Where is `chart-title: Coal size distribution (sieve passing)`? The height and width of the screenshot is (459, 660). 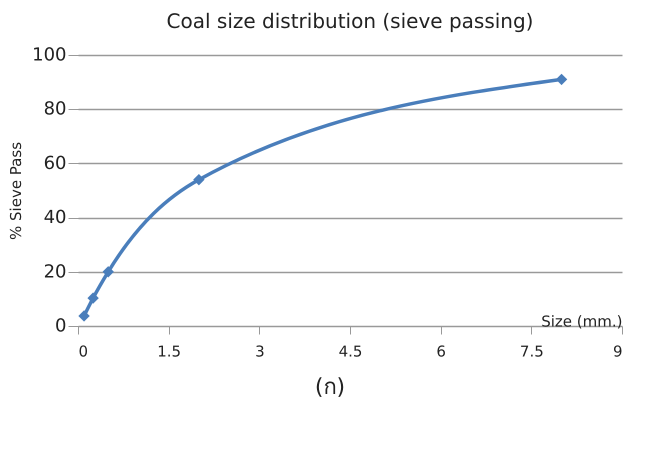 chart-title: Coal size distribution (sieve passing) is located at coordinates (350, 21).